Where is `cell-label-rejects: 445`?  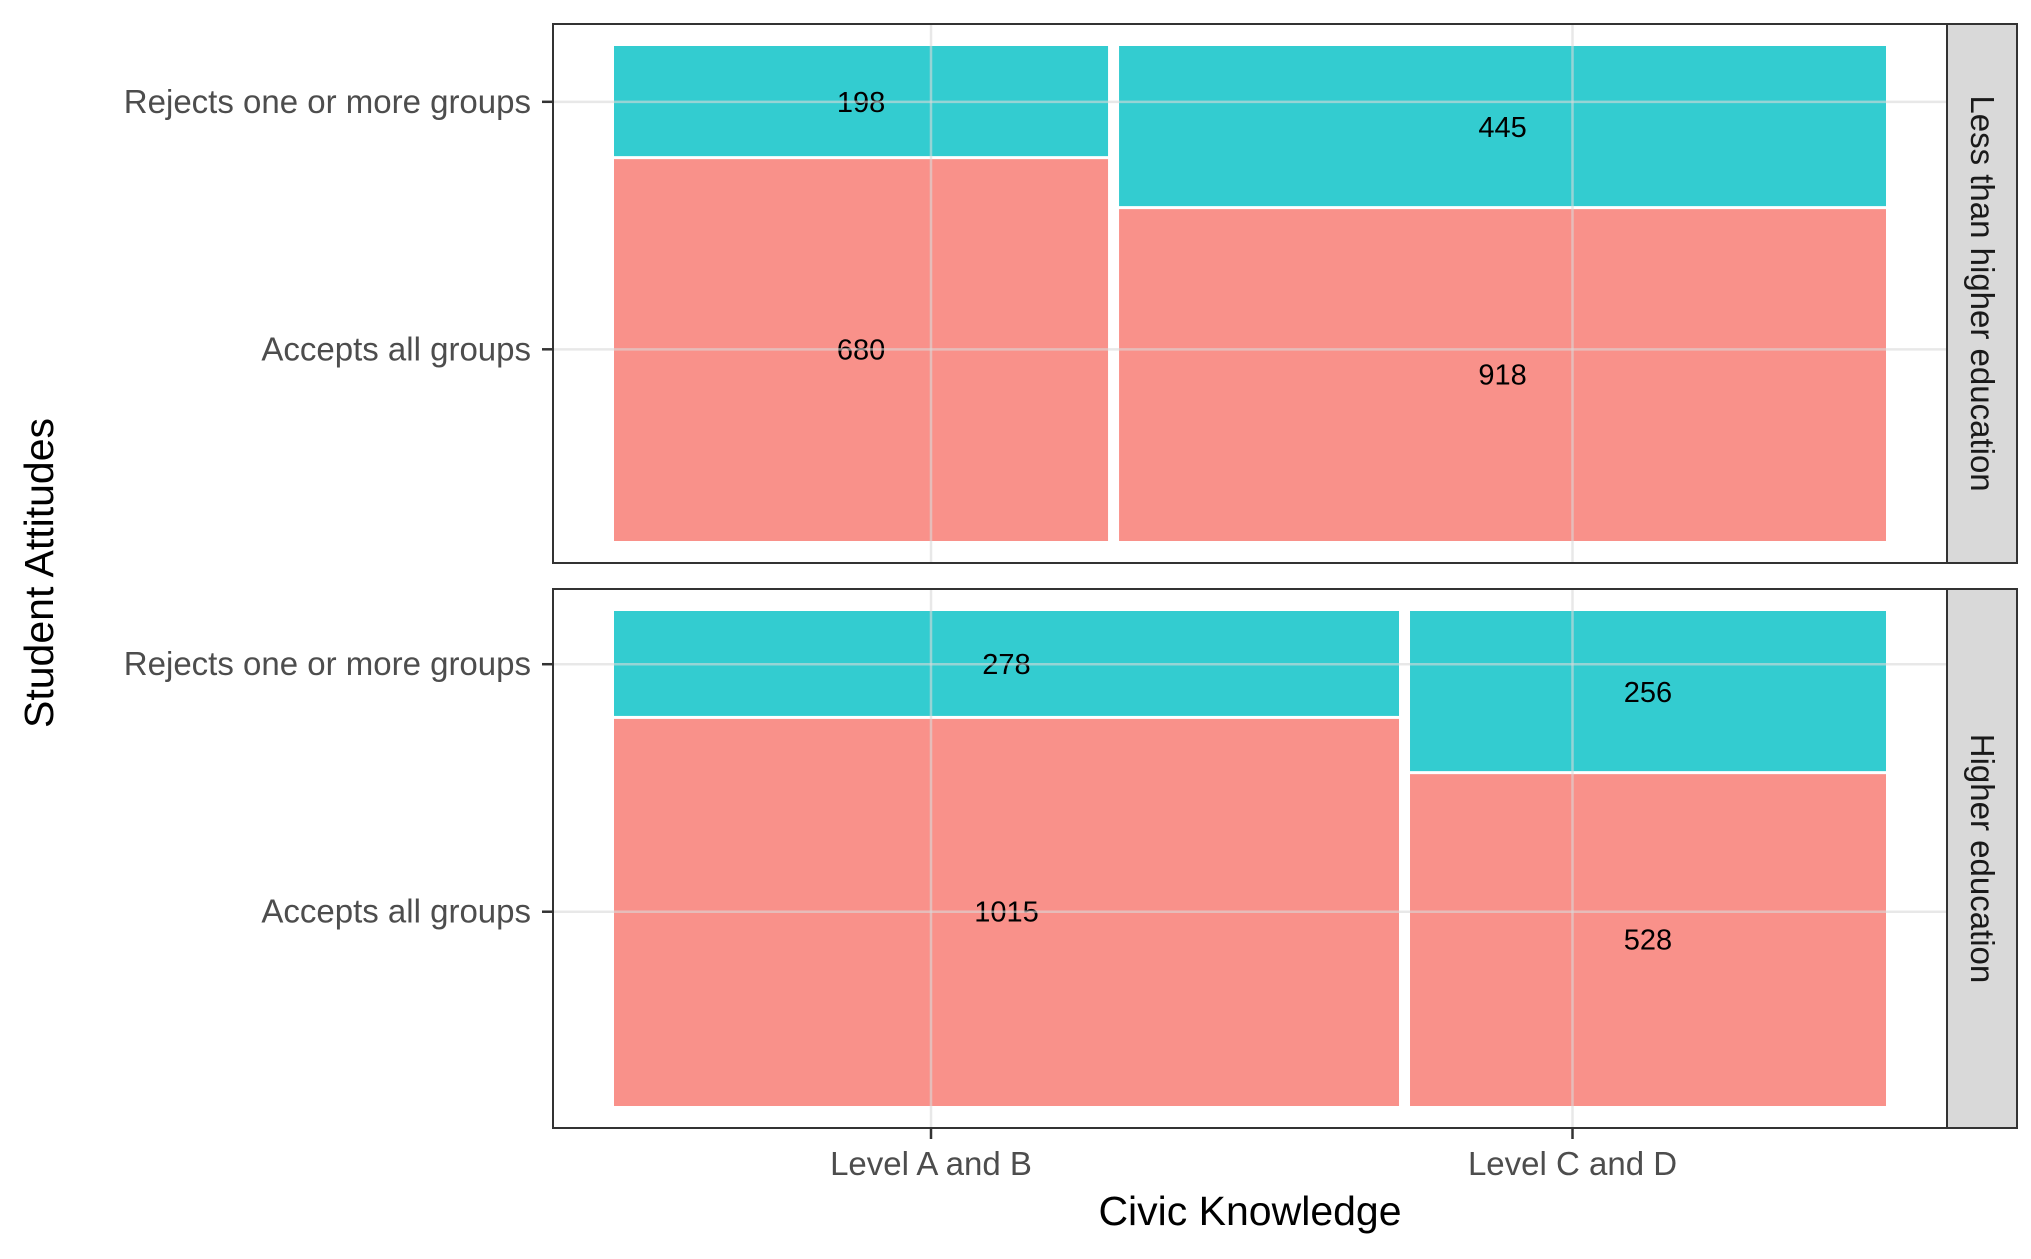 cell-label-rejects: 445 is located at coordinates (1502, 128).